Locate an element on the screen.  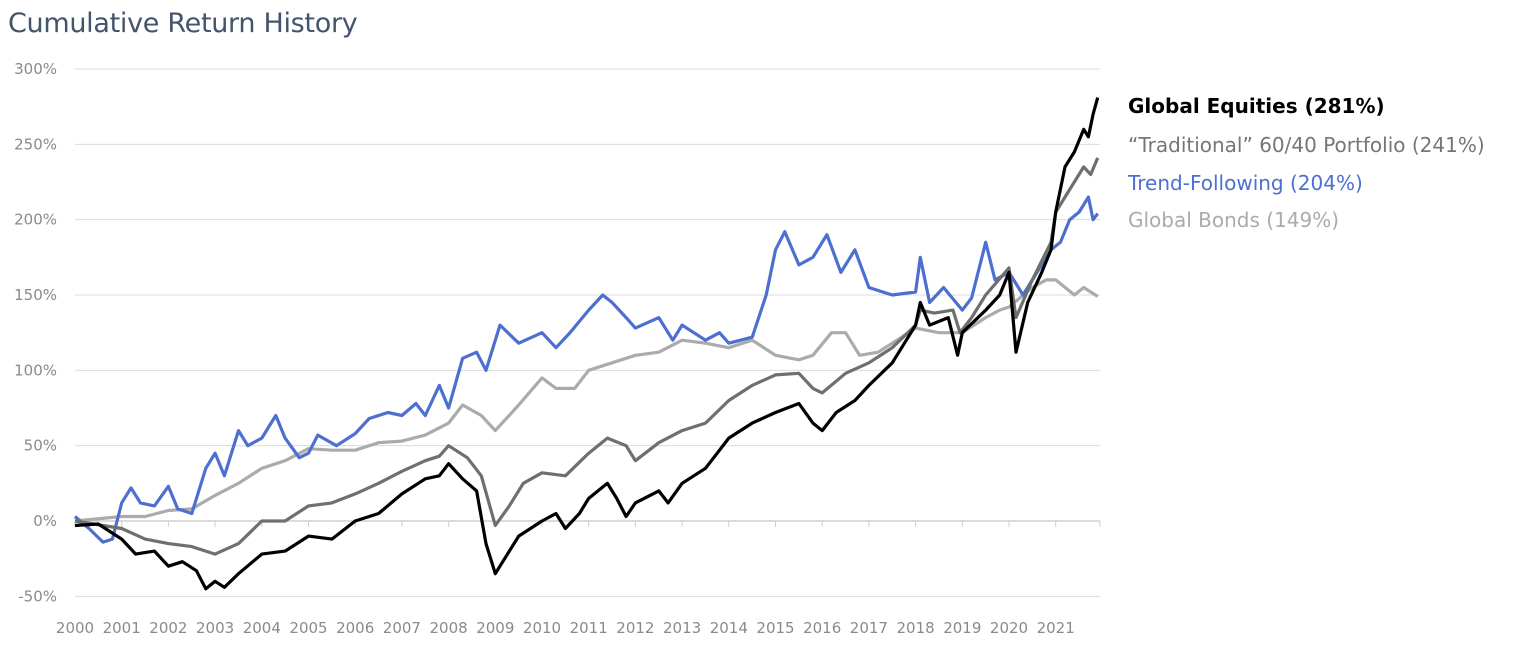
legend-entry: Global Bonds (149%) is located at coordinates (1233, 220).